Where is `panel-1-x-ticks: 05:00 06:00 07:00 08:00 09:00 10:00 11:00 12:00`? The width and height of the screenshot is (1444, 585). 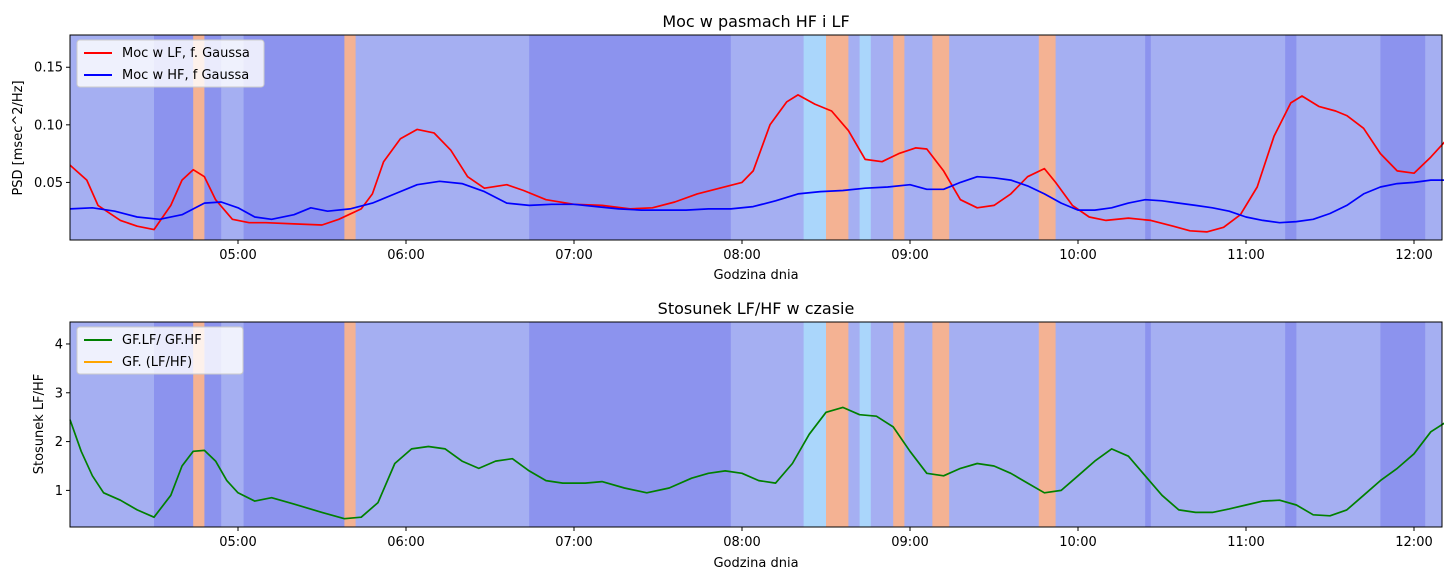 panel-1-x-ticks: 05:00 06:00 07:00 08:00 09:00 10:00 11:00 12:00 is located at coordinates (826, 251).